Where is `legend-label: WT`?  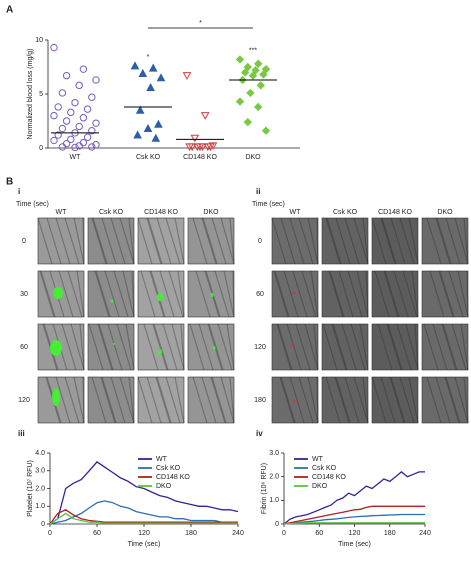 legend-label: WT is located at coordinates (162, 459).